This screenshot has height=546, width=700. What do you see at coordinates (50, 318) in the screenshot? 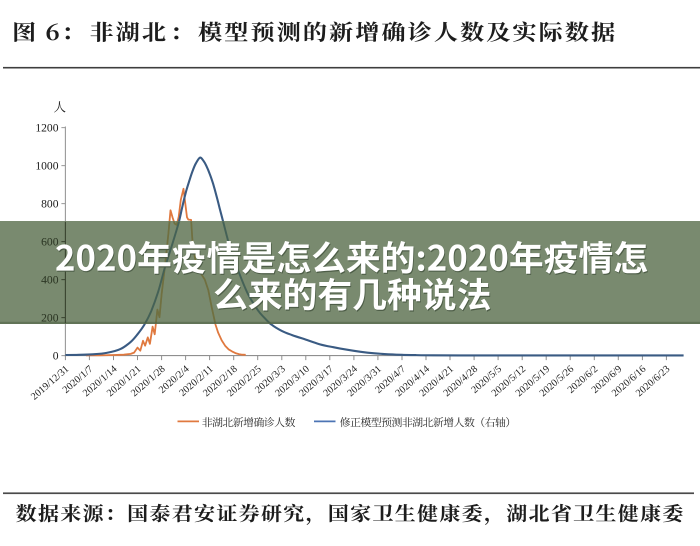
I see `svg-text: 200` at bounding box center [50, 318].